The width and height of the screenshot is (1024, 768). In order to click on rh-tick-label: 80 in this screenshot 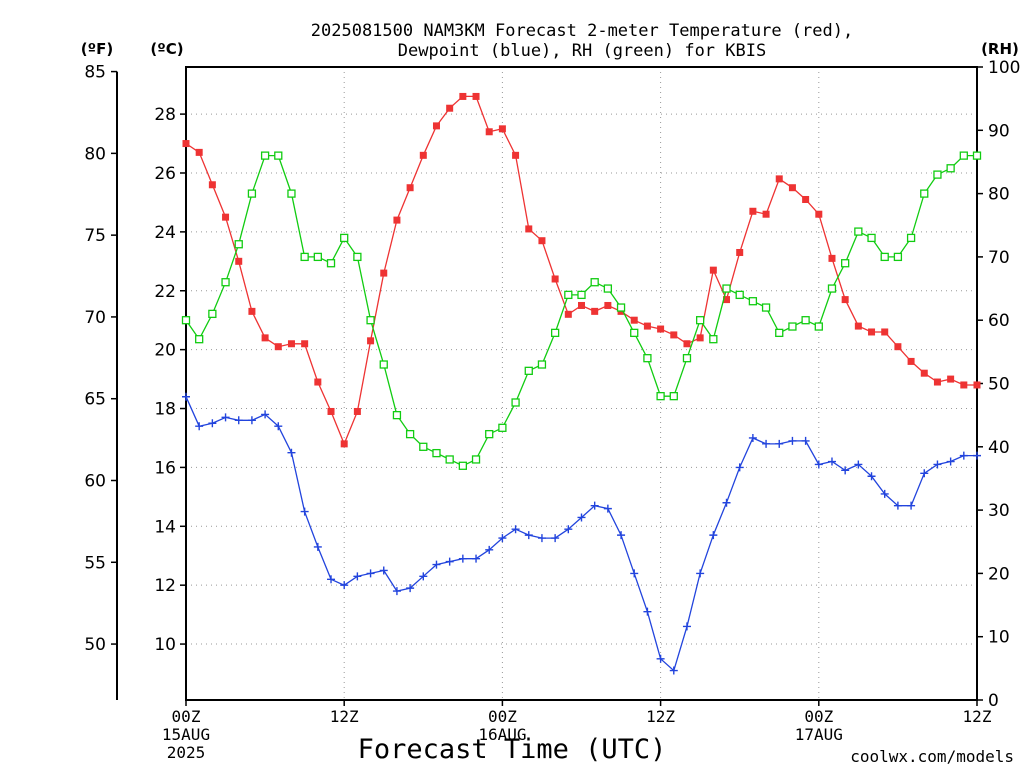, I will do `click(999, 195)`.